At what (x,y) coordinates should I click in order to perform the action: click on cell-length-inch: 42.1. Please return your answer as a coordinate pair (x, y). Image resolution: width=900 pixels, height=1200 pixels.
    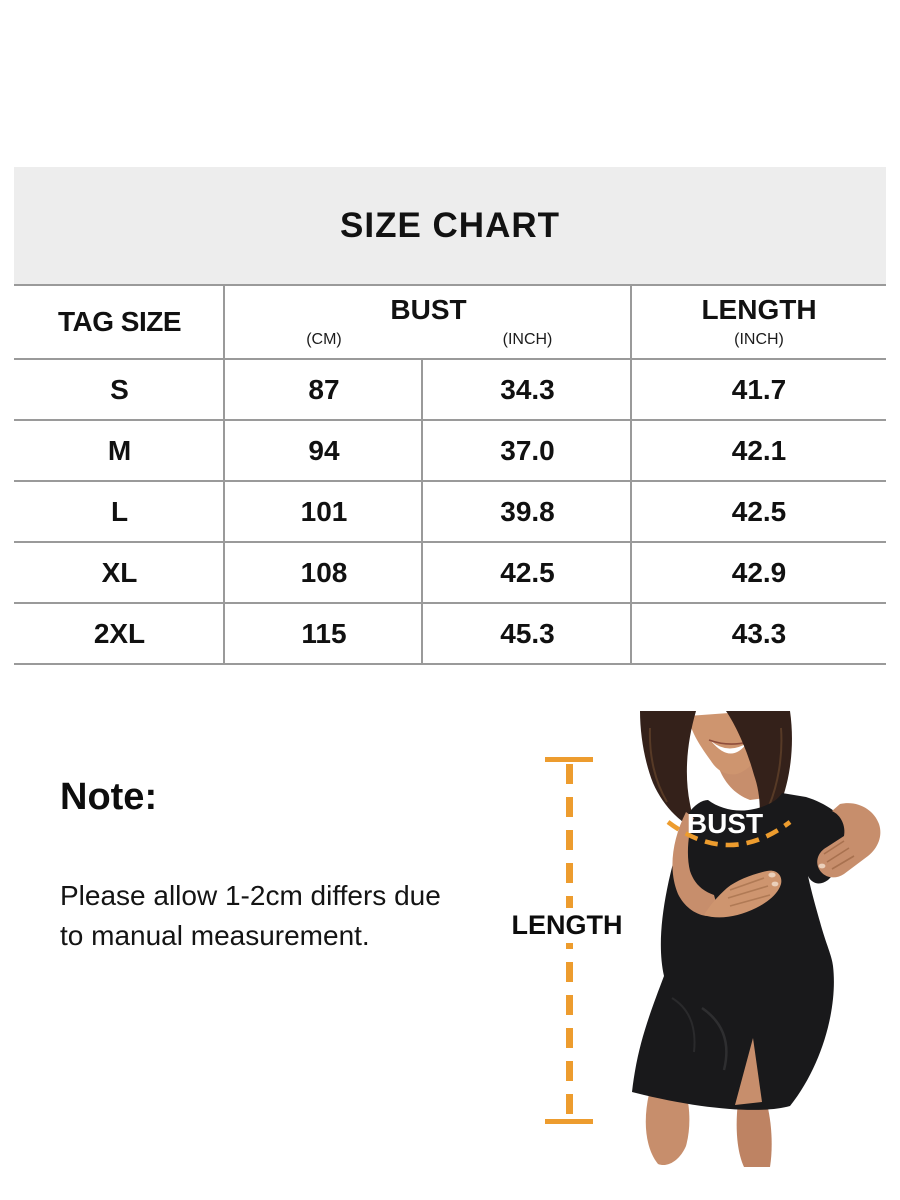
    Looking at the image, I should click on (759, 450).